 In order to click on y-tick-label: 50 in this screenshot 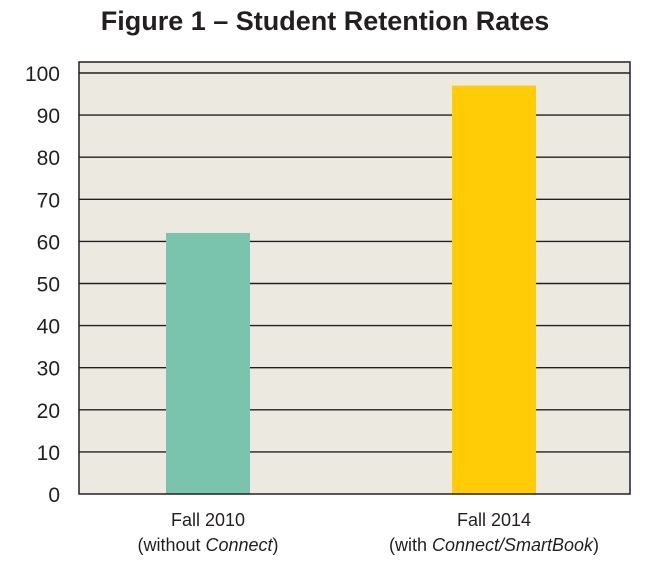, I will do `click(48, 285)`.